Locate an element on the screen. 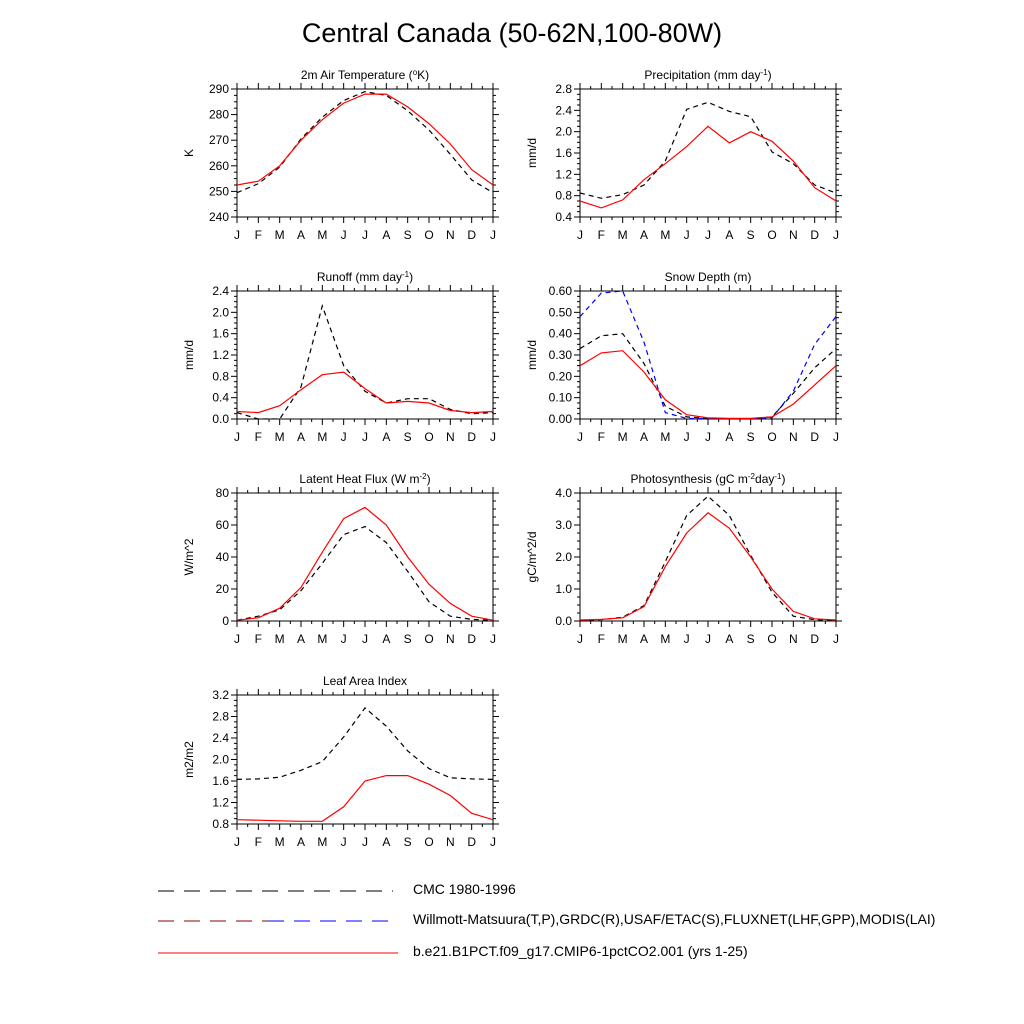 The image size is (1024, 1024). y-tick-label: 0.4 is located at coordinates (563, 217).